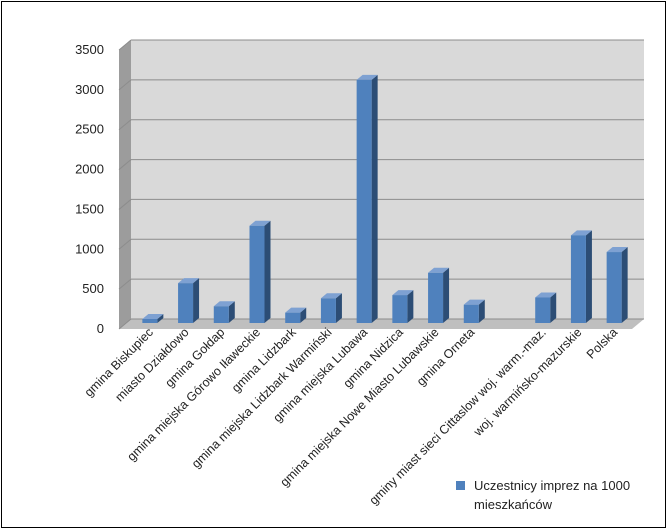 The width and height of the screenshot is (669, 530). I want to click on y-tick-label: 3000, so click(89, 89).